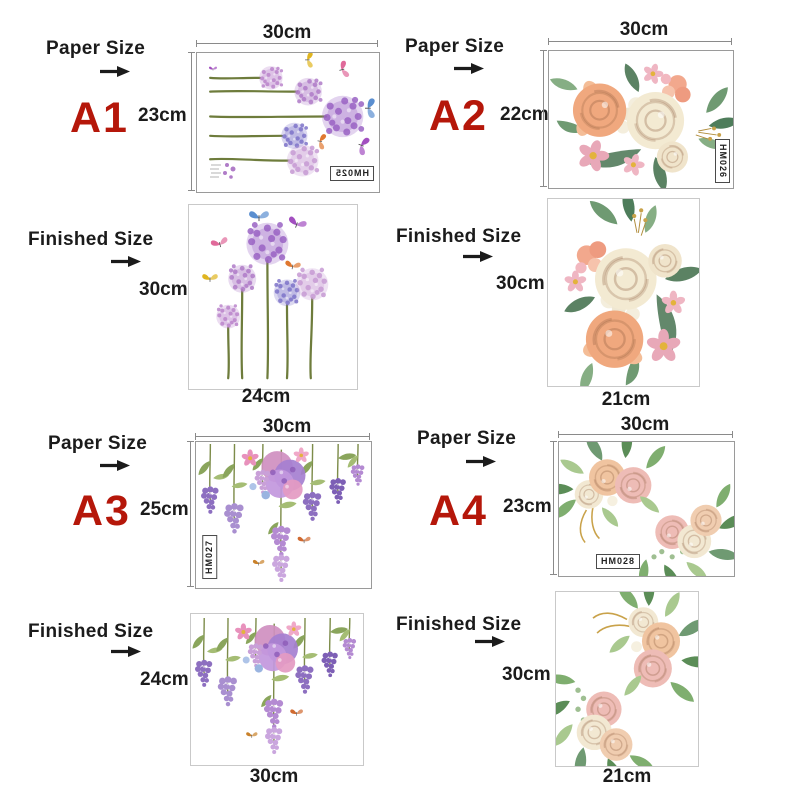  I want to click on finished-sheet-a3, so click(277, 689).